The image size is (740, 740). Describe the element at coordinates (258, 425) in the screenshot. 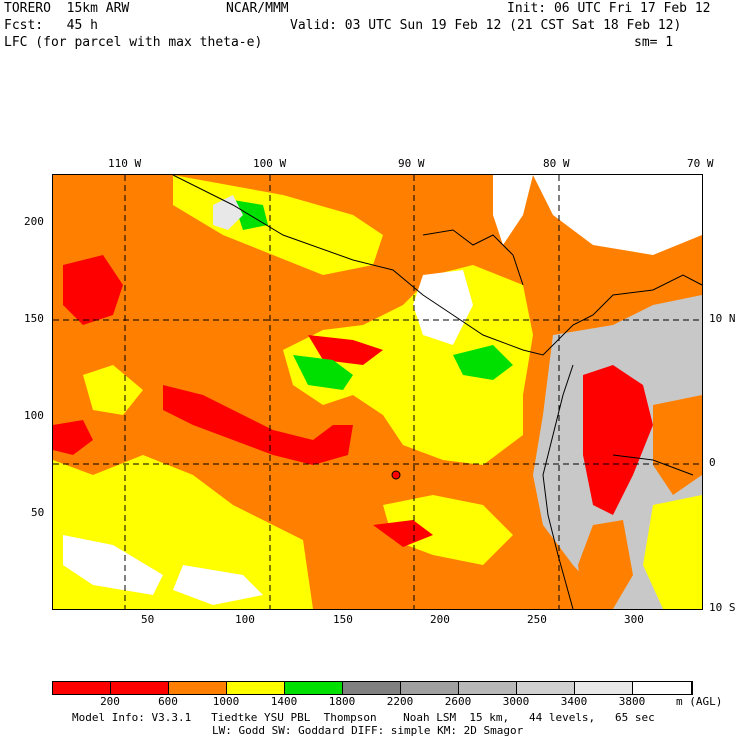

I see `red-band-central` at that location.